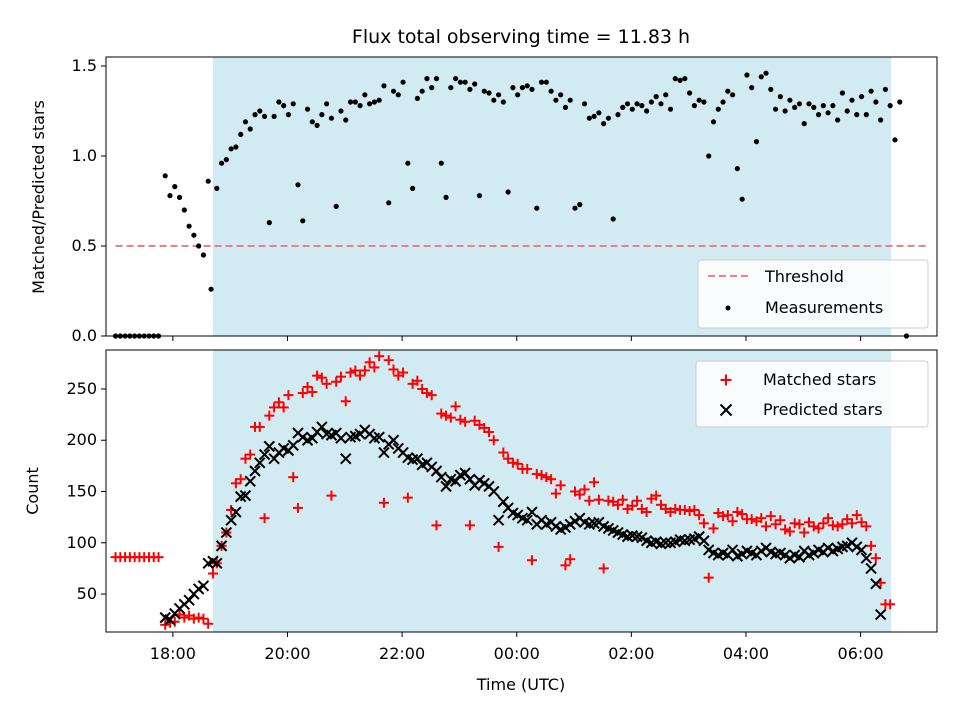 The image size is (960, 720). I want to click on bottom-legend: Matched stars Predicted stars, so click(812, 394).